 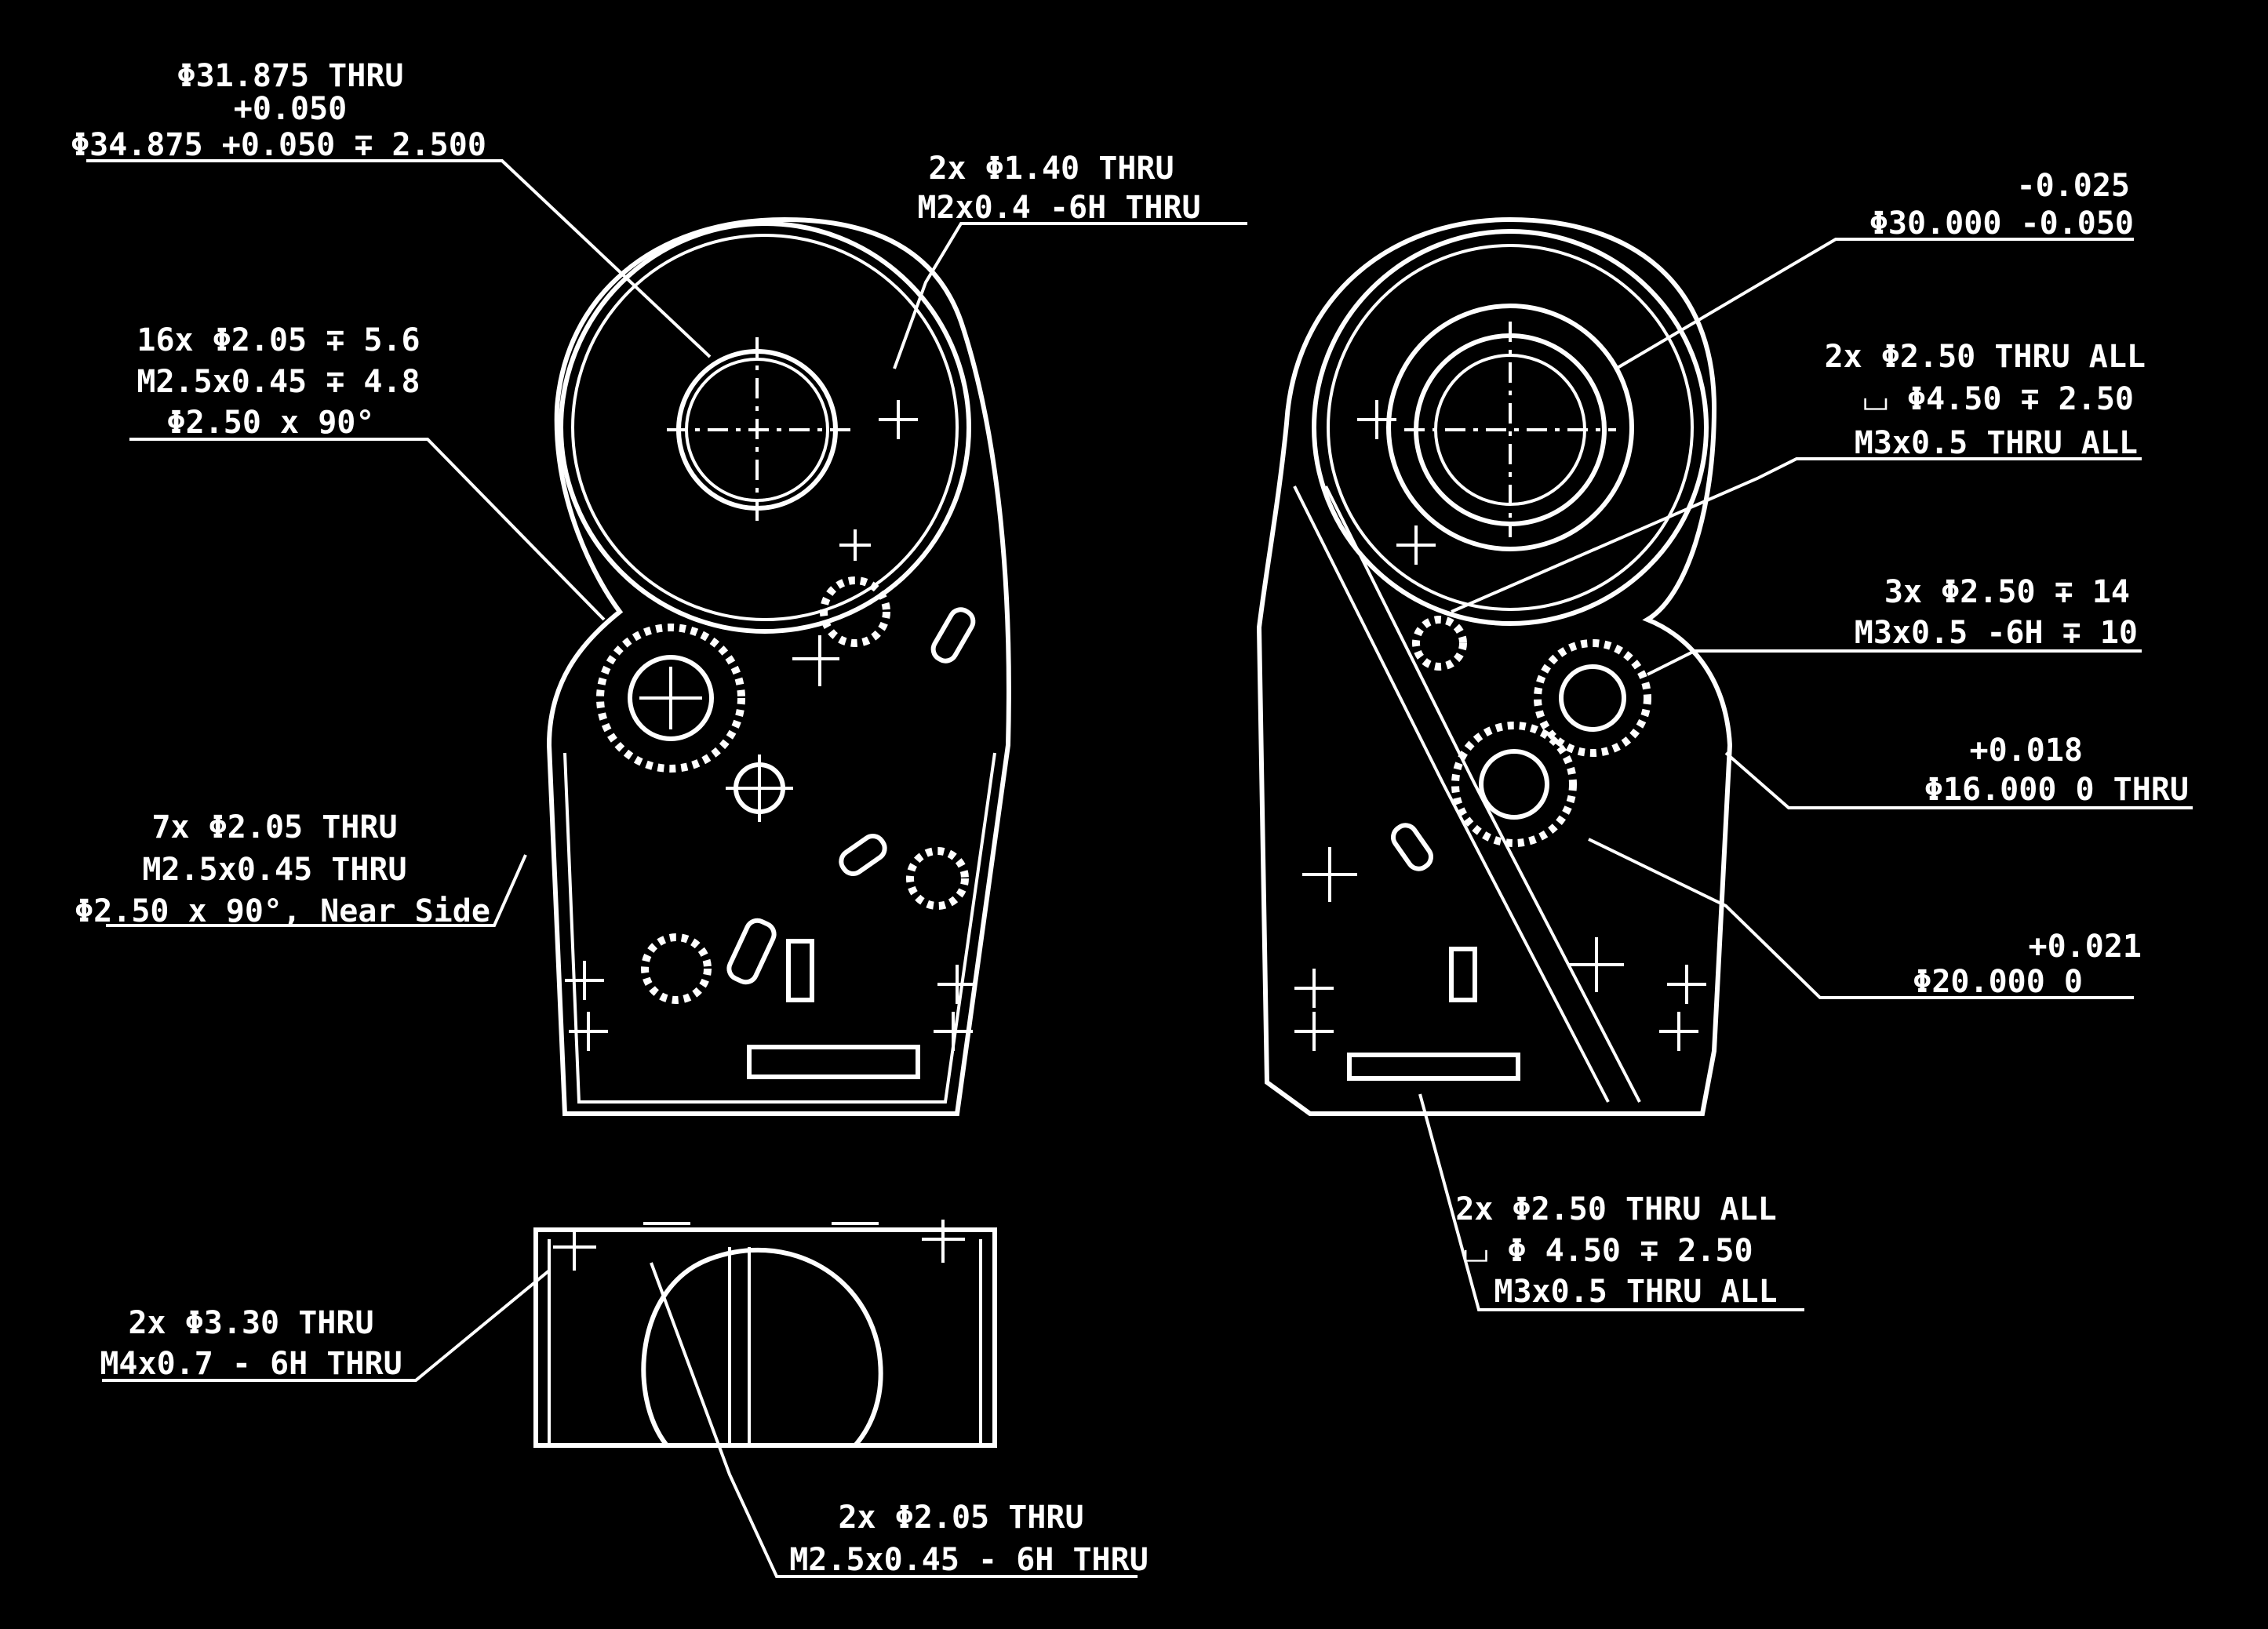 What do you see at coordinates (1514, 784) in the screenshot?
I see `right-mid-gear` at bounding box center [1514, 784].